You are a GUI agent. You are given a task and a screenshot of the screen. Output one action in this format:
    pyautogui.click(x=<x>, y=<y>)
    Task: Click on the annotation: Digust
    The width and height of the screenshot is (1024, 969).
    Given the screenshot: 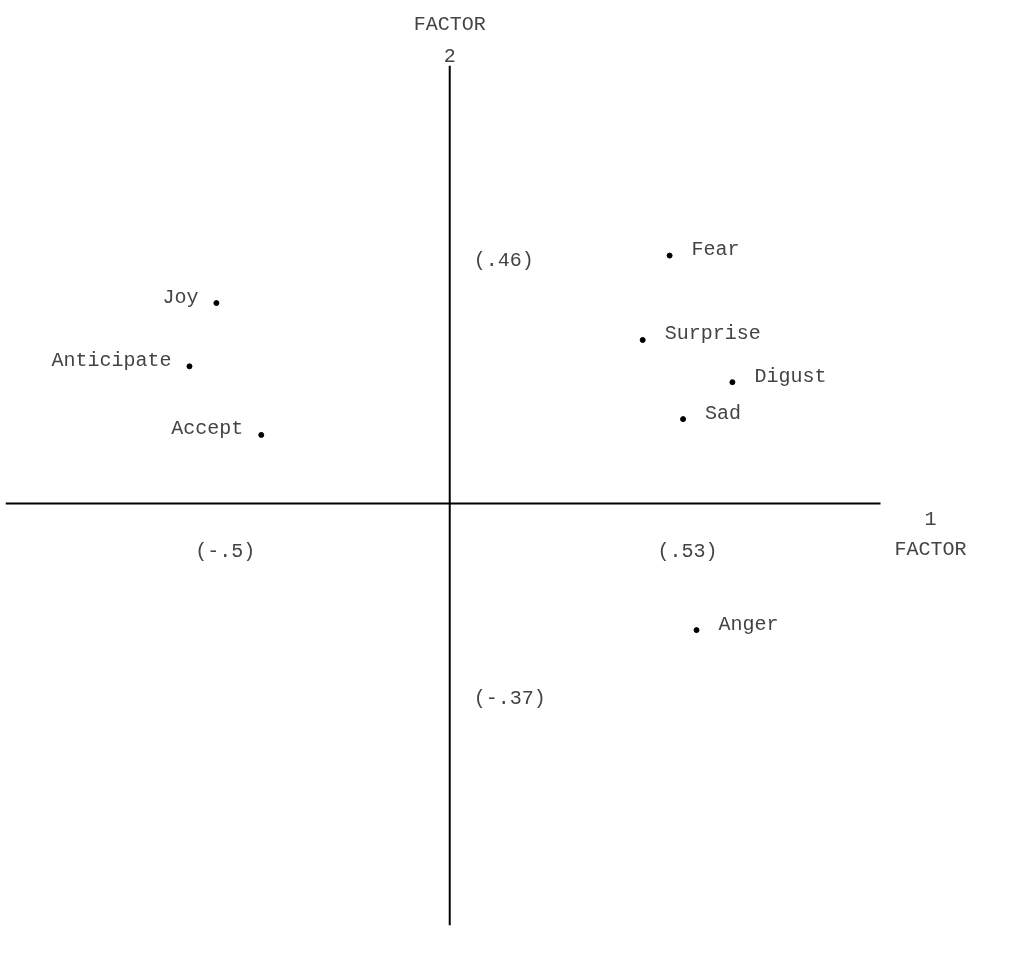 What is the action you would take?
    pyautogui.click(x=790, y=376)
    